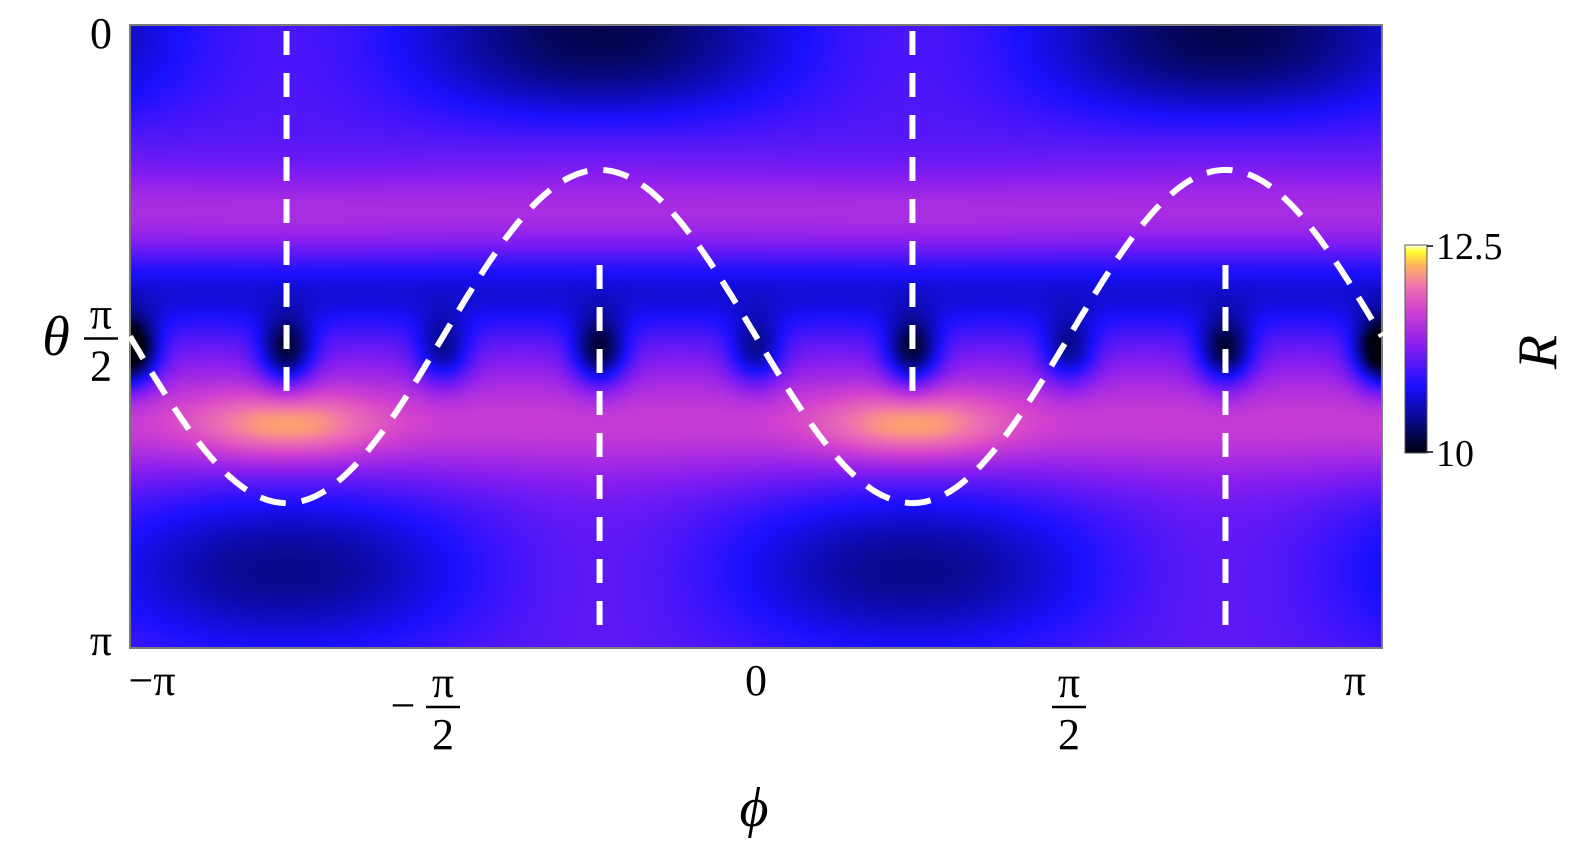 The width and height of the screenshot is (1595, 859). I want to click on y-axis-label: θ, so click(56, 337).